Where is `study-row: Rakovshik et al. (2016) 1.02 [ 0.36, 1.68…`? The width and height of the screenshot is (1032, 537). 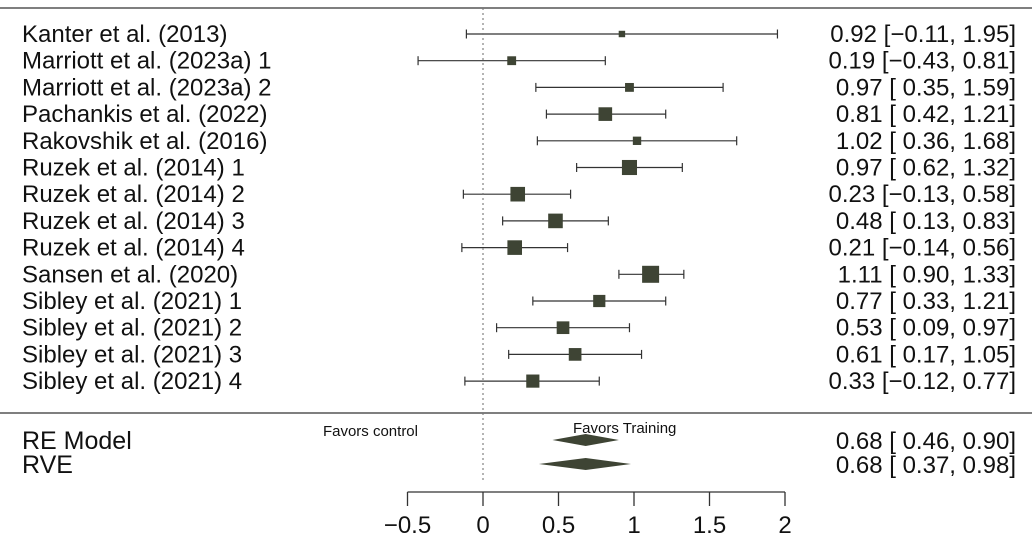 study-row: Rakovshik et al. (2016) 1.02 [ 0.36, 1.68… is located at coordinates (519, 141).